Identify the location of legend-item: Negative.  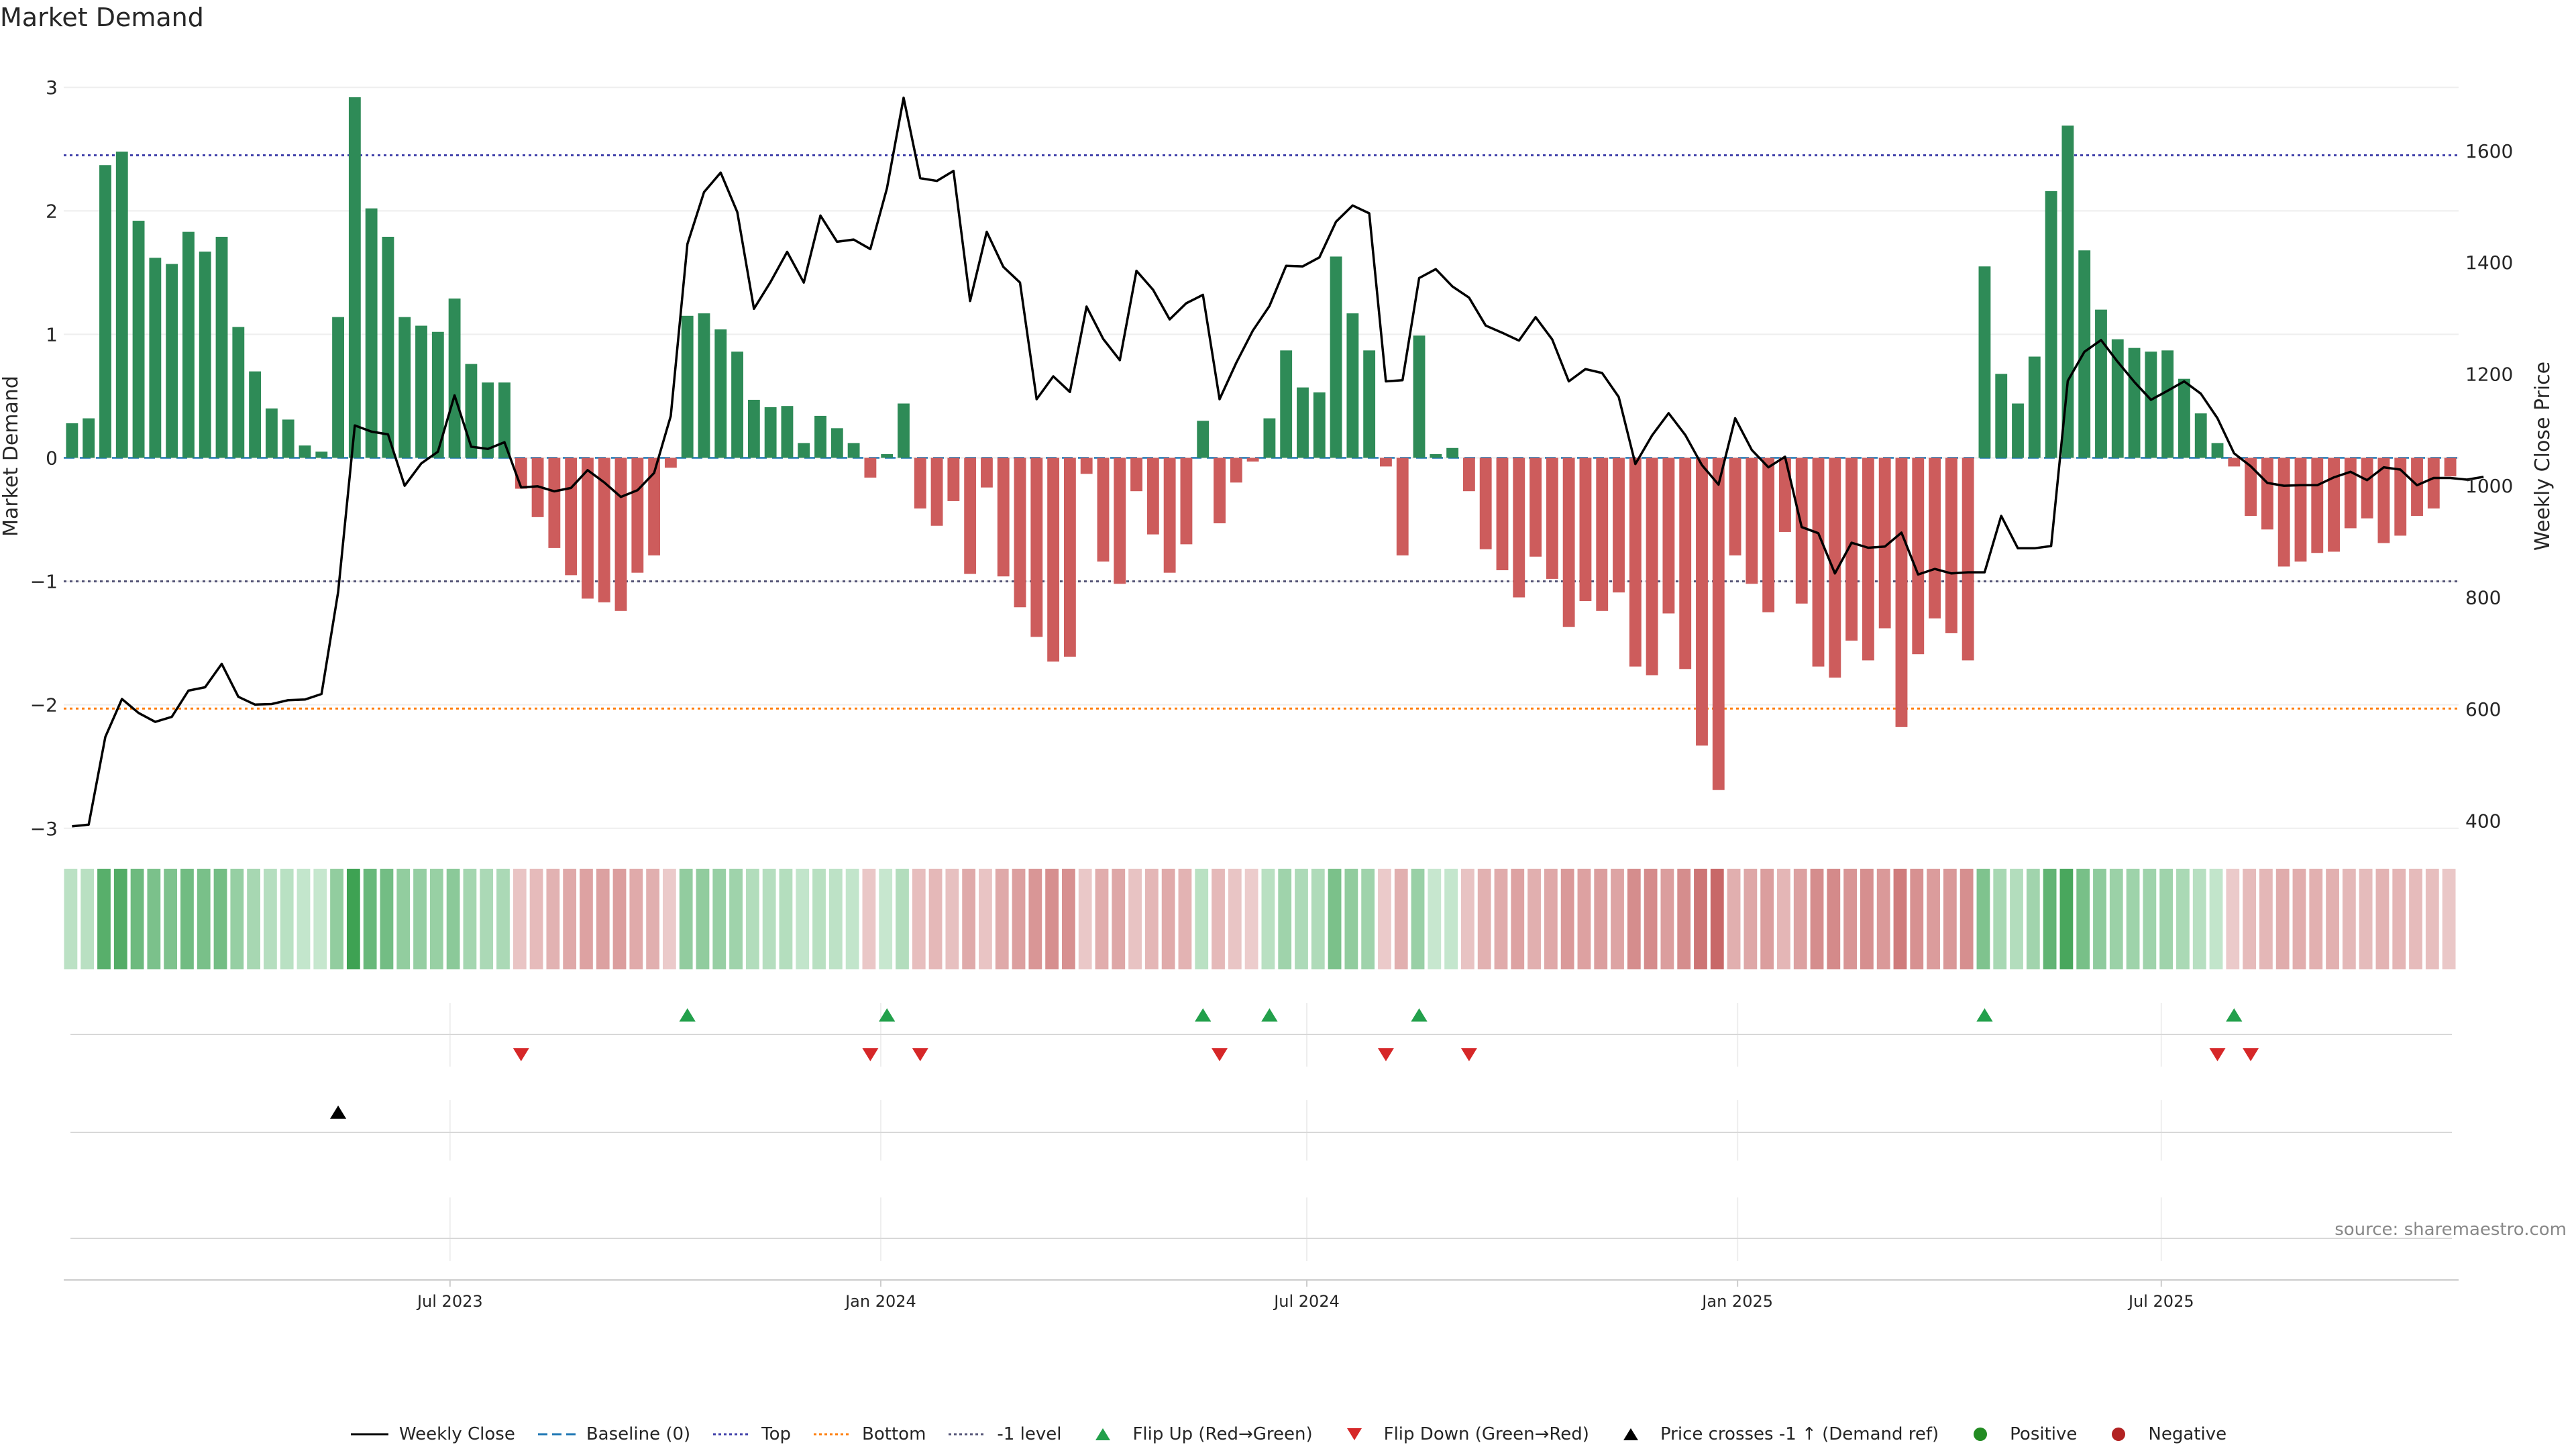
(2162, 1434).